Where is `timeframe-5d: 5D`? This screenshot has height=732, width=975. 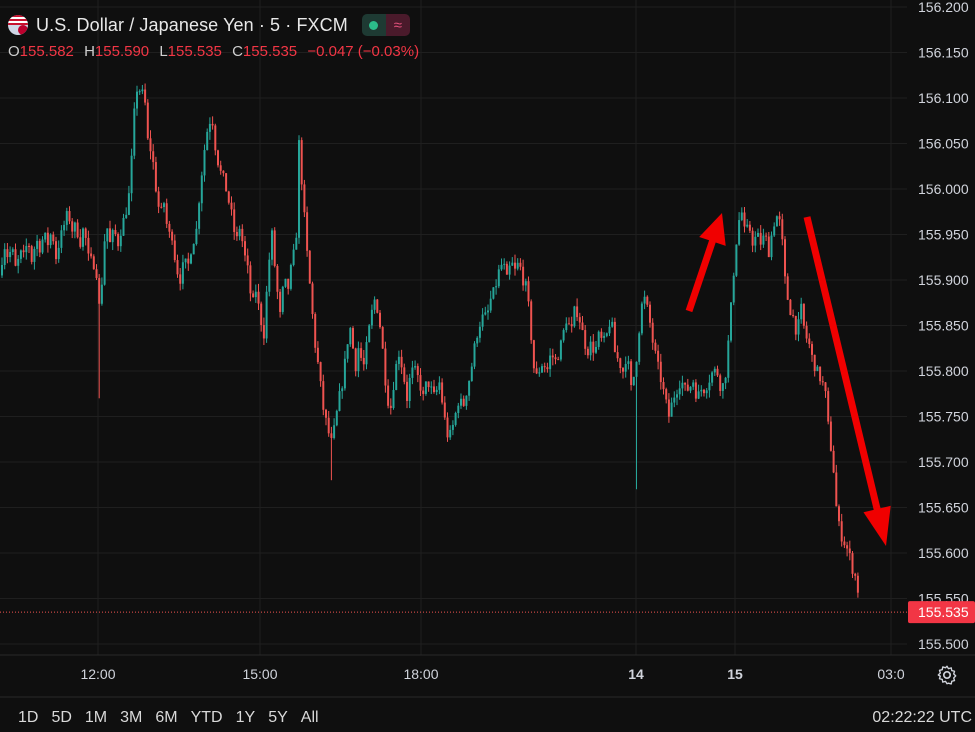
timeframe-5d: 5D is located at coordinates (61, 717).